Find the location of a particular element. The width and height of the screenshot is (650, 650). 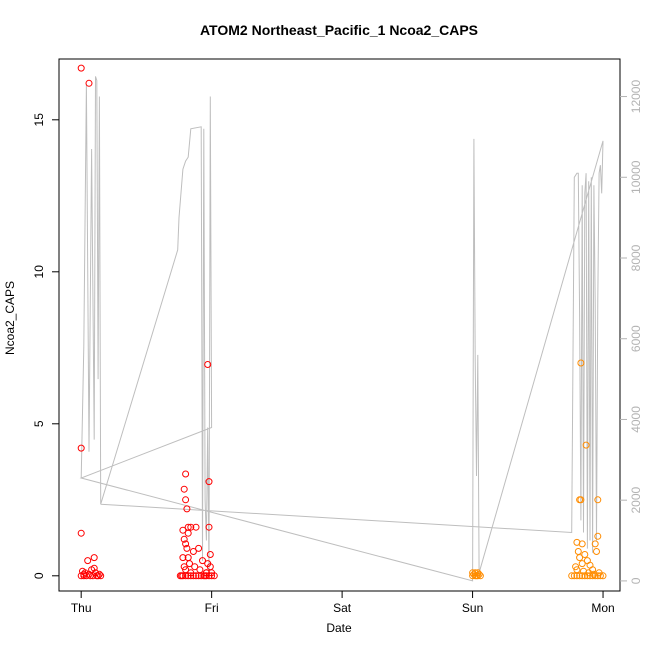

x-axis-label: Date is located at coordinates (339, 628).